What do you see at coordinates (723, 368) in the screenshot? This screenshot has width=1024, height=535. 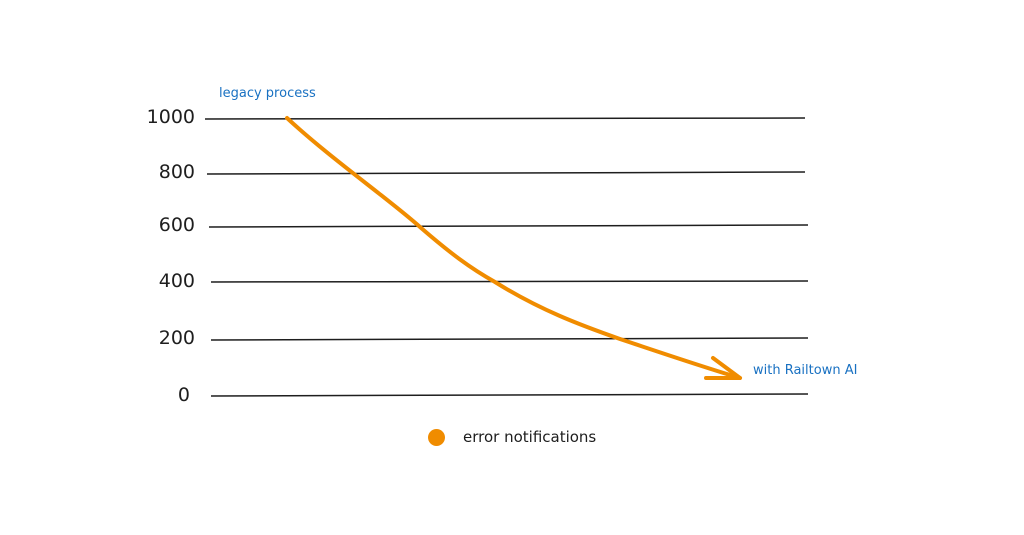 I see `arrowhead-icon` at bounding box center [723, 368].